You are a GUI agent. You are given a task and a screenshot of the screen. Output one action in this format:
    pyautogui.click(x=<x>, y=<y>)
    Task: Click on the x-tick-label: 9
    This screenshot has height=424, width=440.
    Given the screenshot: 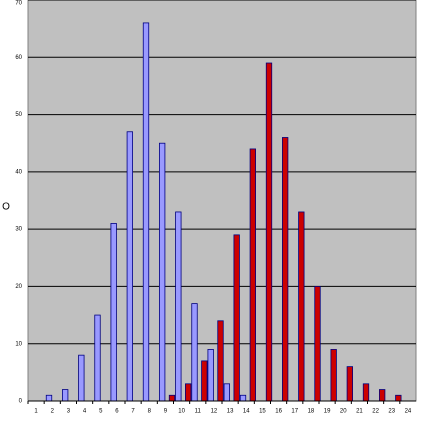 What is the action you would take?
    pyautogui.click(x=166, y=412)
    